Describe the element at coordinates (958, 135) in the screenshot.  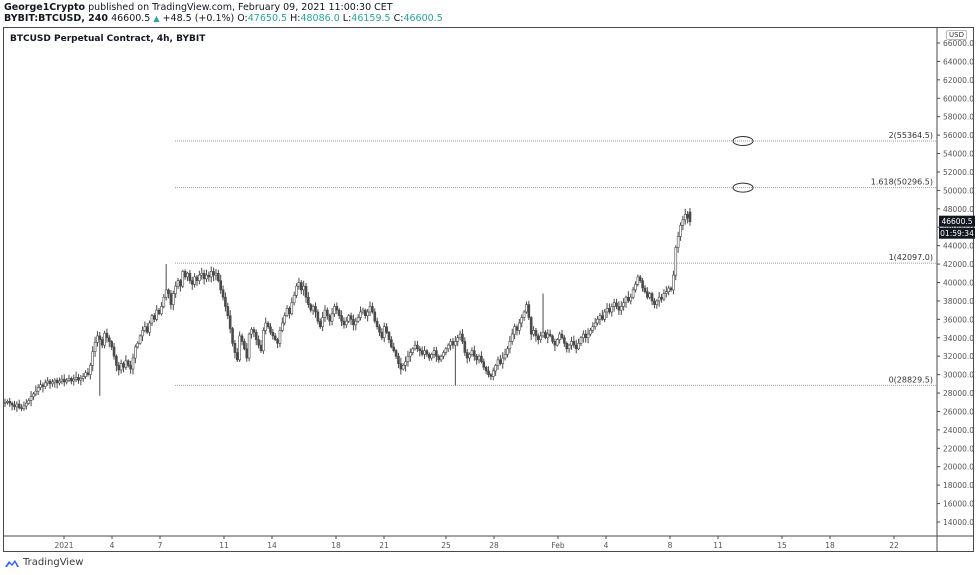
I see `price-tick-label: 56000.0` at that location.